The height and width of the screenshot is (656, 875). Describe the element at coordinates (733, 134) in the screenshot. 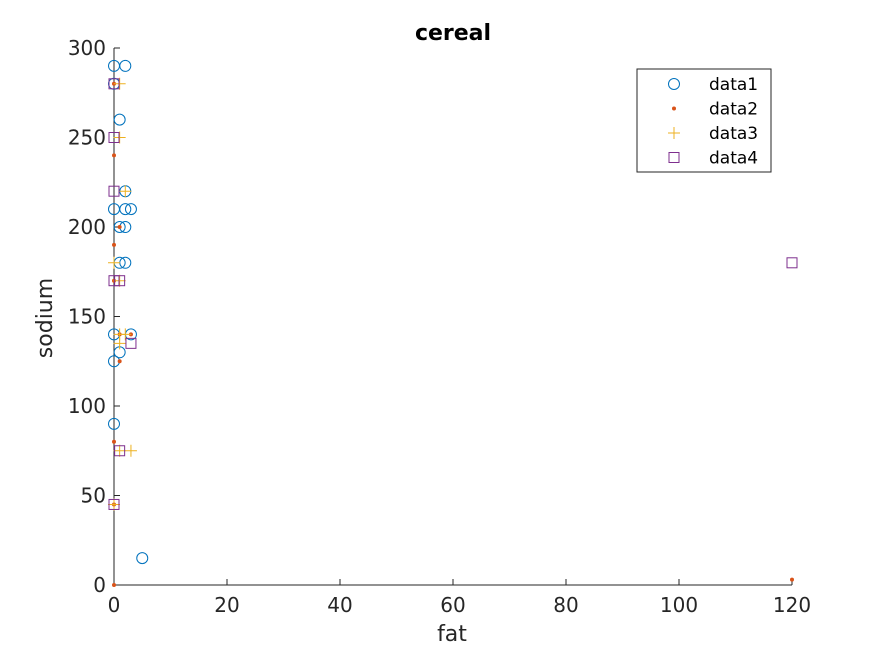

I see `legend-label-data3: data3` at that location.